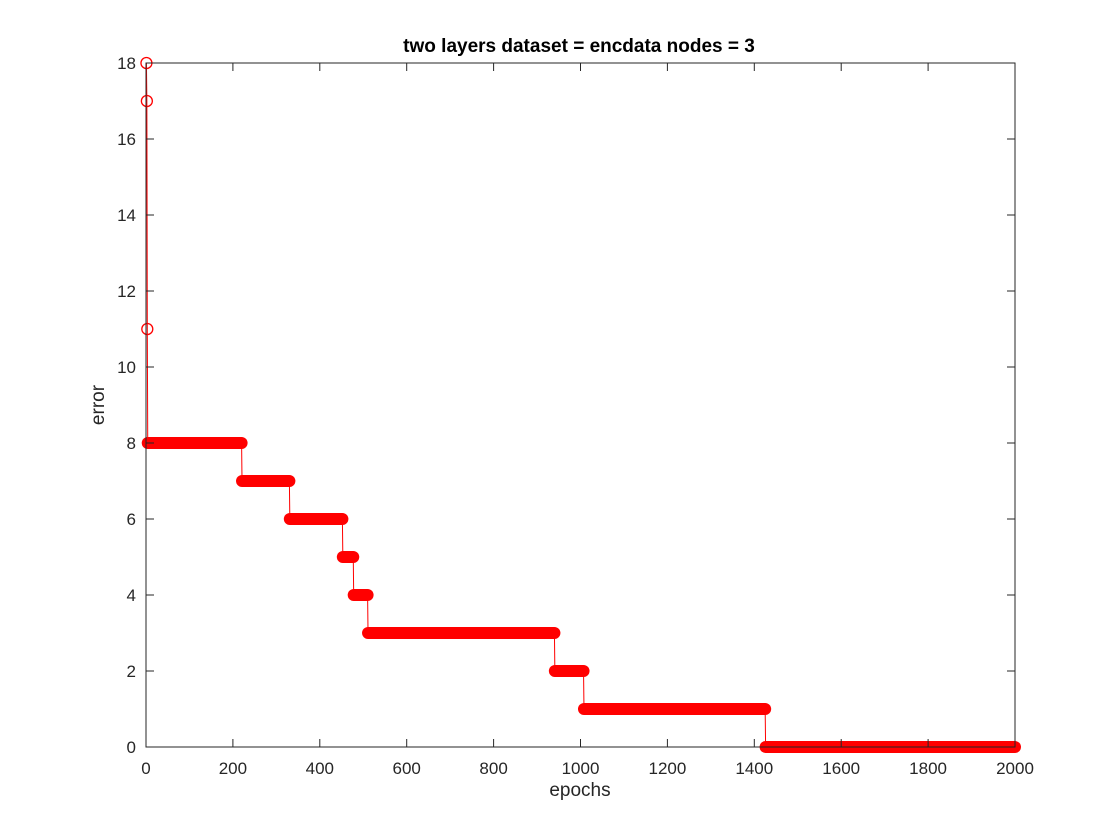 Image resolution: width=1120 pixels, height=840 pixels. What do you see at coordinates (131, 443) in the screenshot?
I see `y-tick-label: 8` at bounding box center [131, 443].